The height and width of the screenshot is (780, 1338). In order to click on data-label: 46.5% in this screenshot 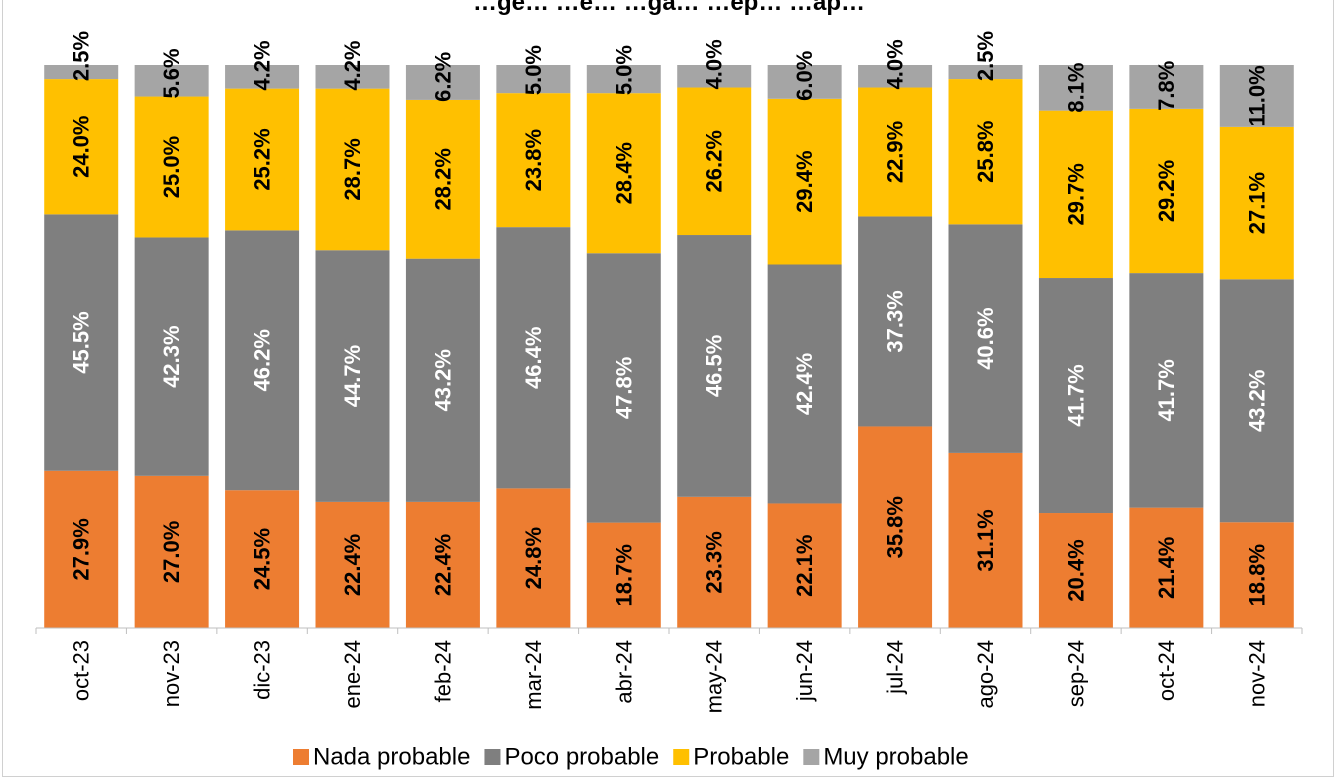, I will do `click(714, 366)`.